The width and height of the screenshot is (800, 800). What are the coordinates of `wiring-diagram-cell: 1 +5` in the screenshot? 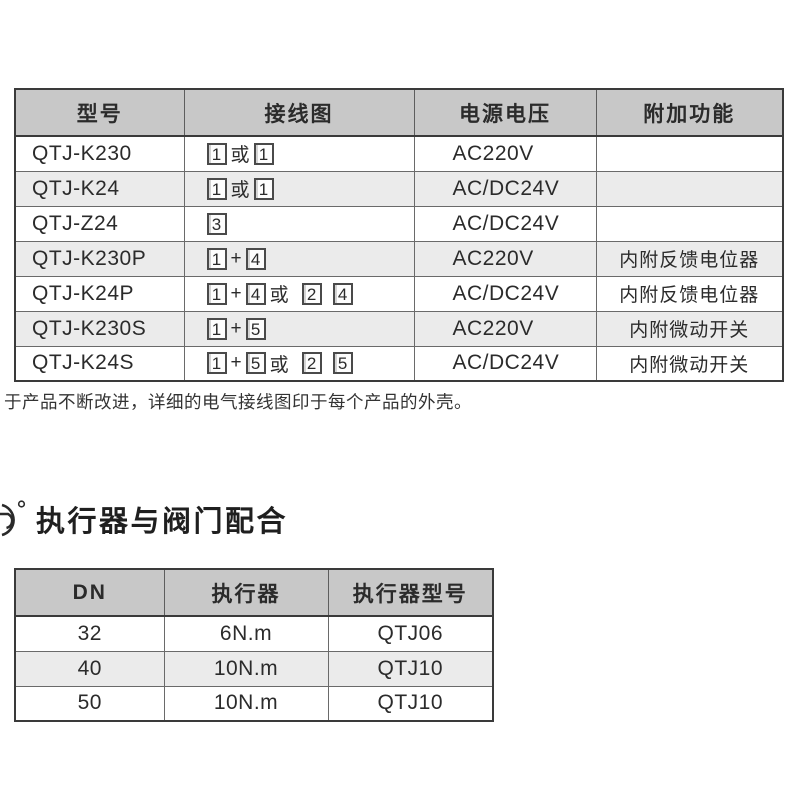 It's located at (299, 328).